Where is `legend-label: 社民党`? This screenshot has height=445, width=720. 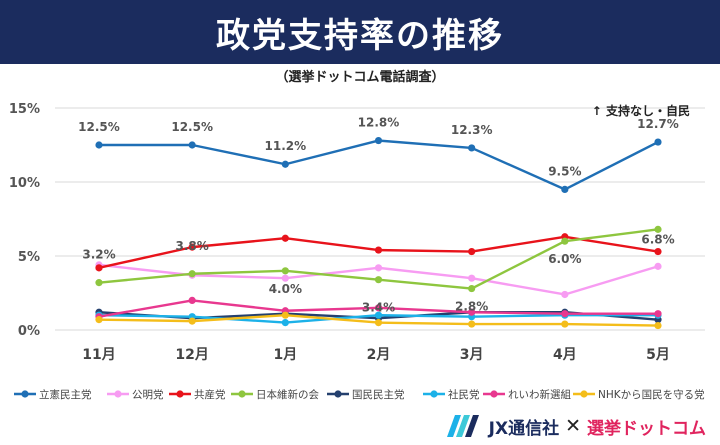 legend-label: 社民党 is located at coordinates (464, 394).